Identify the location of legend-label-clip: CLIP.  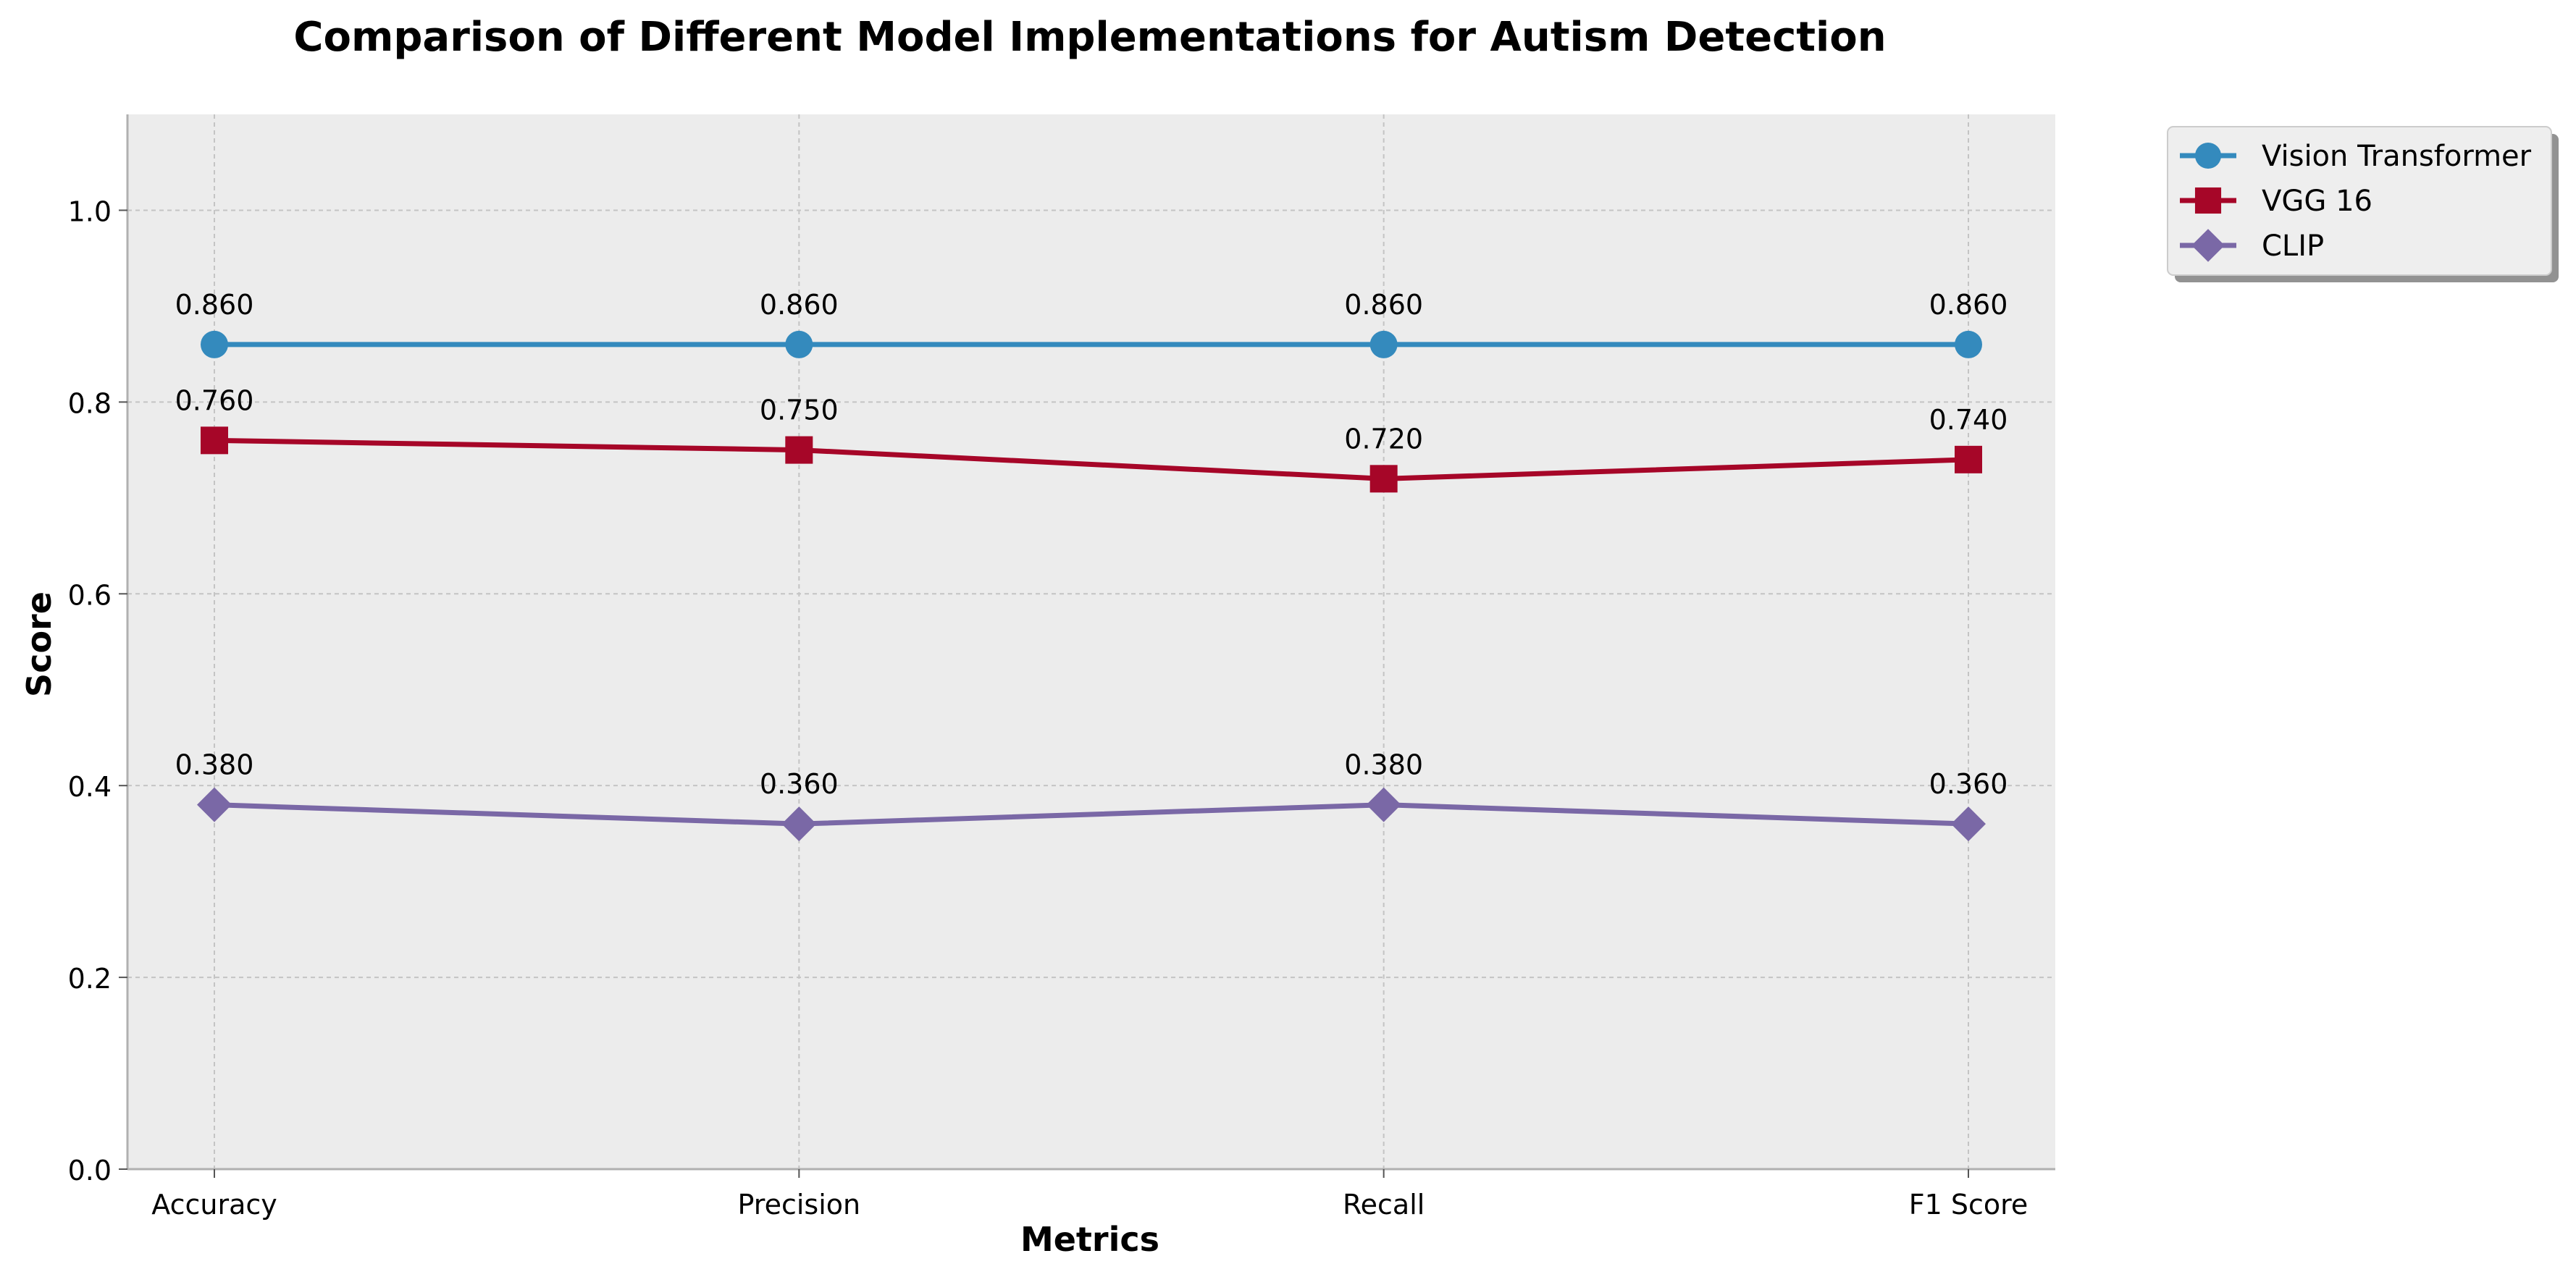
(2293, 246).